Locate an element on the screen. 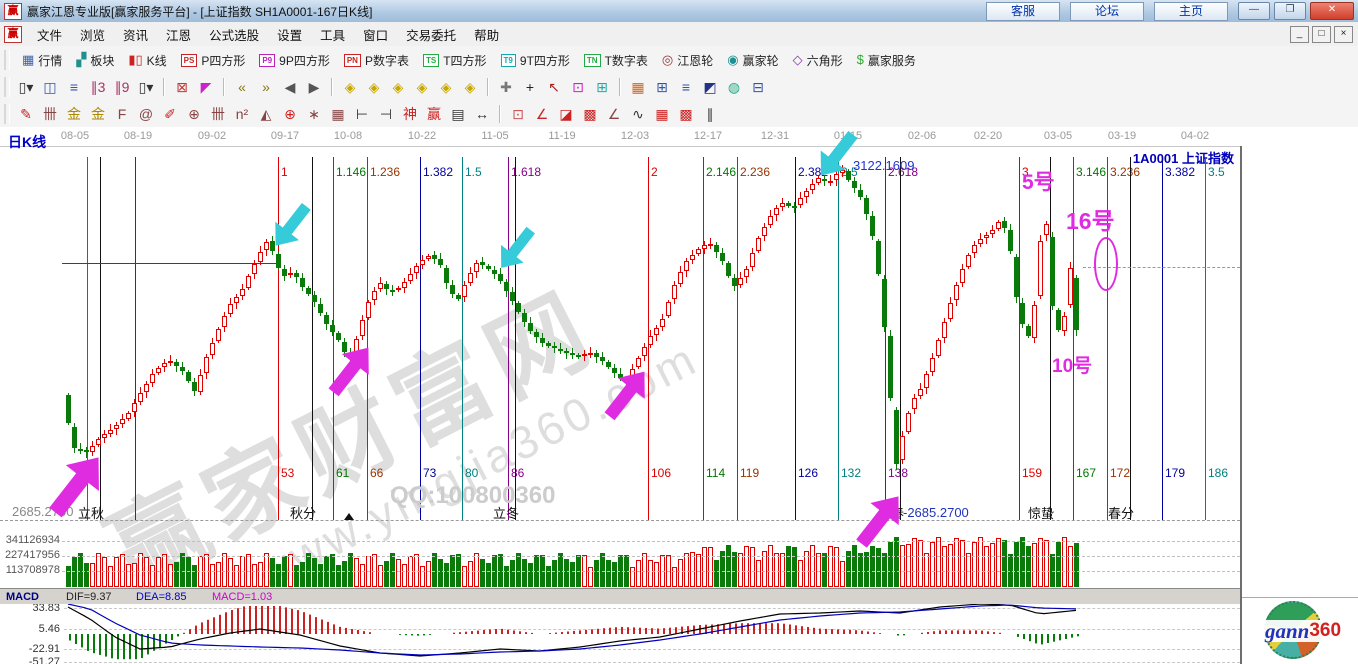 This screenshot has height=664, width=1358. parallel-lines-icon: ∥ is located at coordinates (710, 113).